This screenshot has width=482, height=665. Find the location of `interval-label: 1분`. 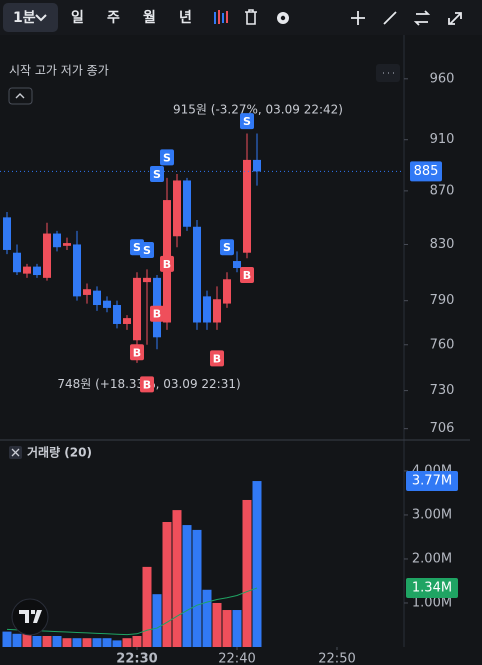

interval-label: 1분 is located at coordinates (24, 18).